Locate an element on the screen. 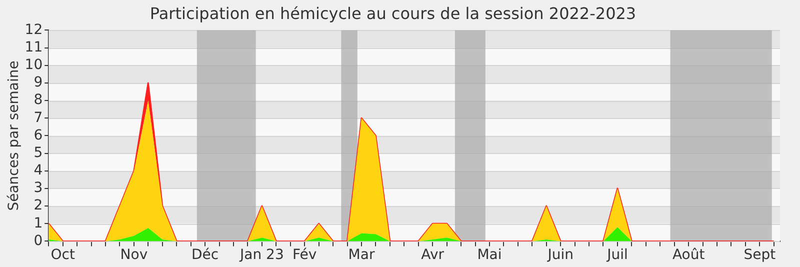 This screenshot has height=267, width=800. y-tick-label: 11 is located at coordinates (33, 47).